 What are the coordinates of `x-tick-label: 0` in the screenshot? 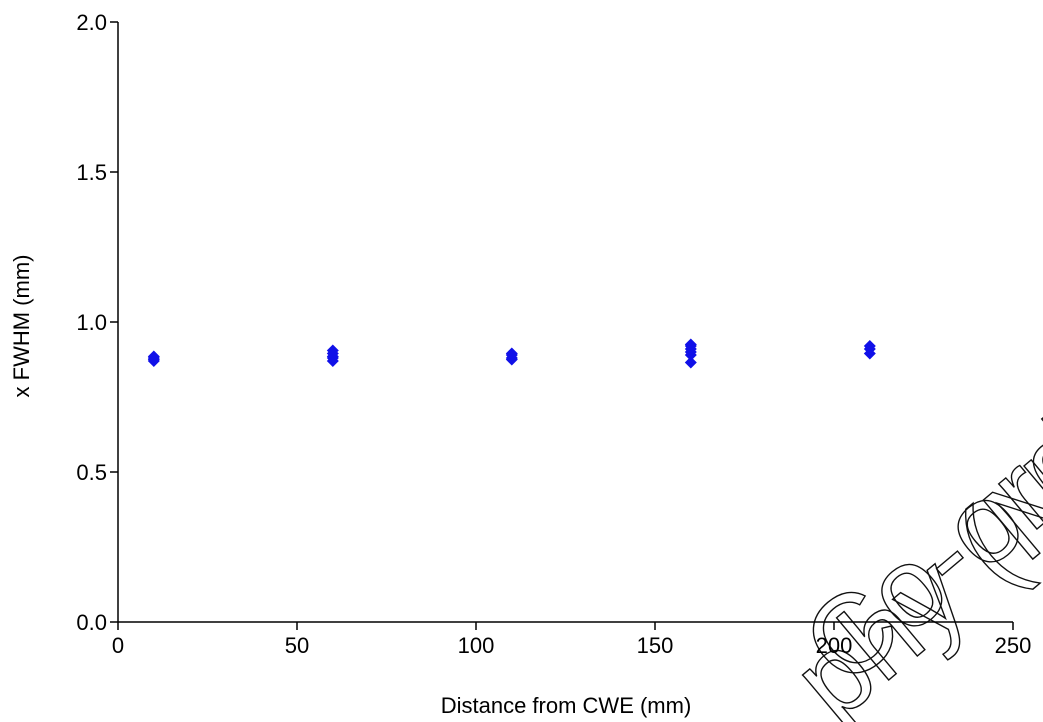 It's located at (118, 645).